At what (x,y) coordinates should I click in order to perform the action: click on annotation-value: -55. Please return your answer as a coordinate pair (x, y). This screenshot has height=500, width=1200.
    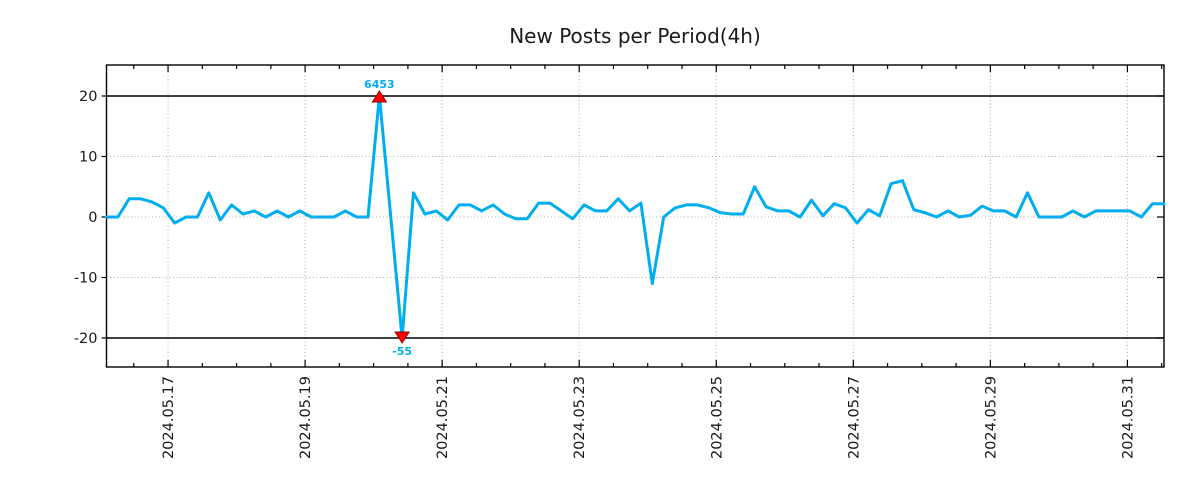
    Looking at the image, I should click on (402, 351).